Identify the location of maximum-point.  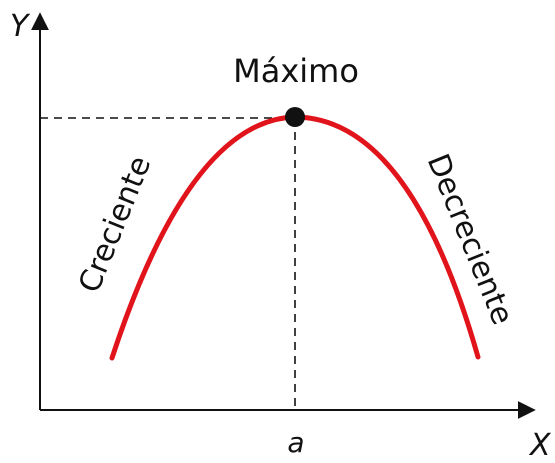
(295, 117).